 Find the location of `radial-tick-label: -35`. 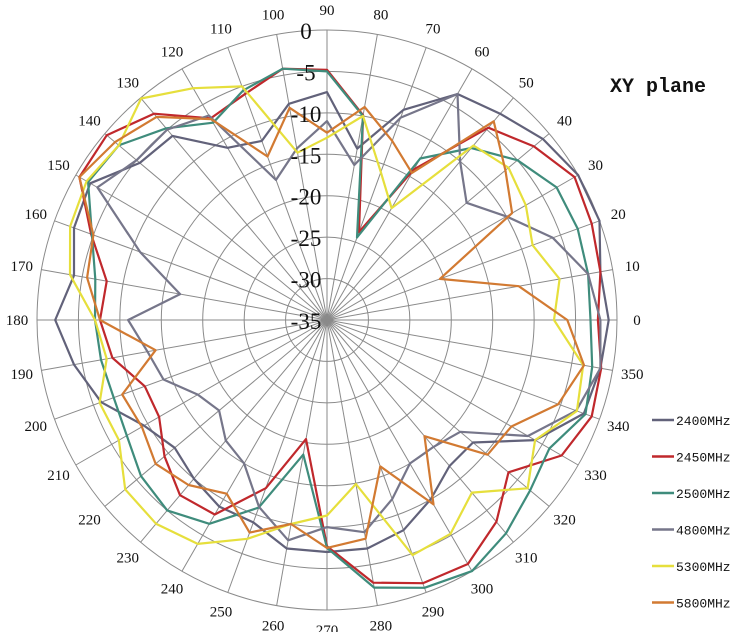

radial-tick-label: -35 is located at coordinates (306, 321).